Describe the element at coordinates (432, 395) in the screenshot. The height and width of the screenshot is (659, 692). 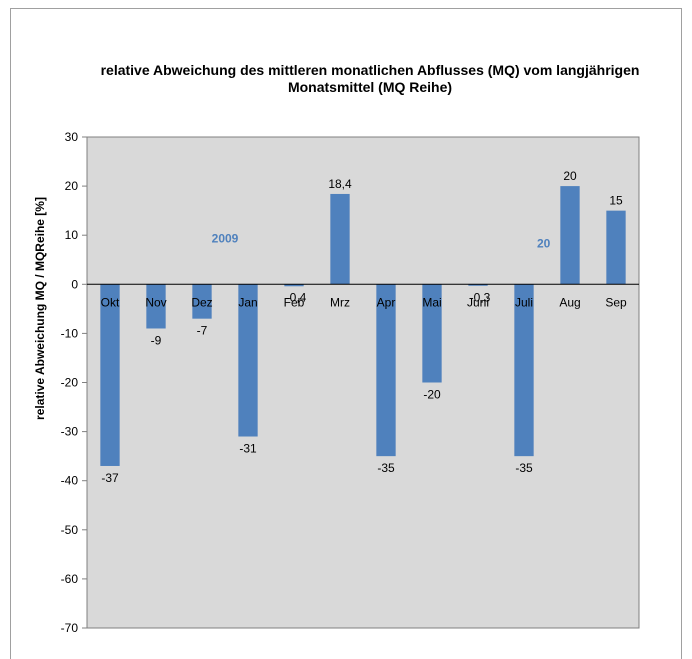
I see `data-label: -20` at that location.